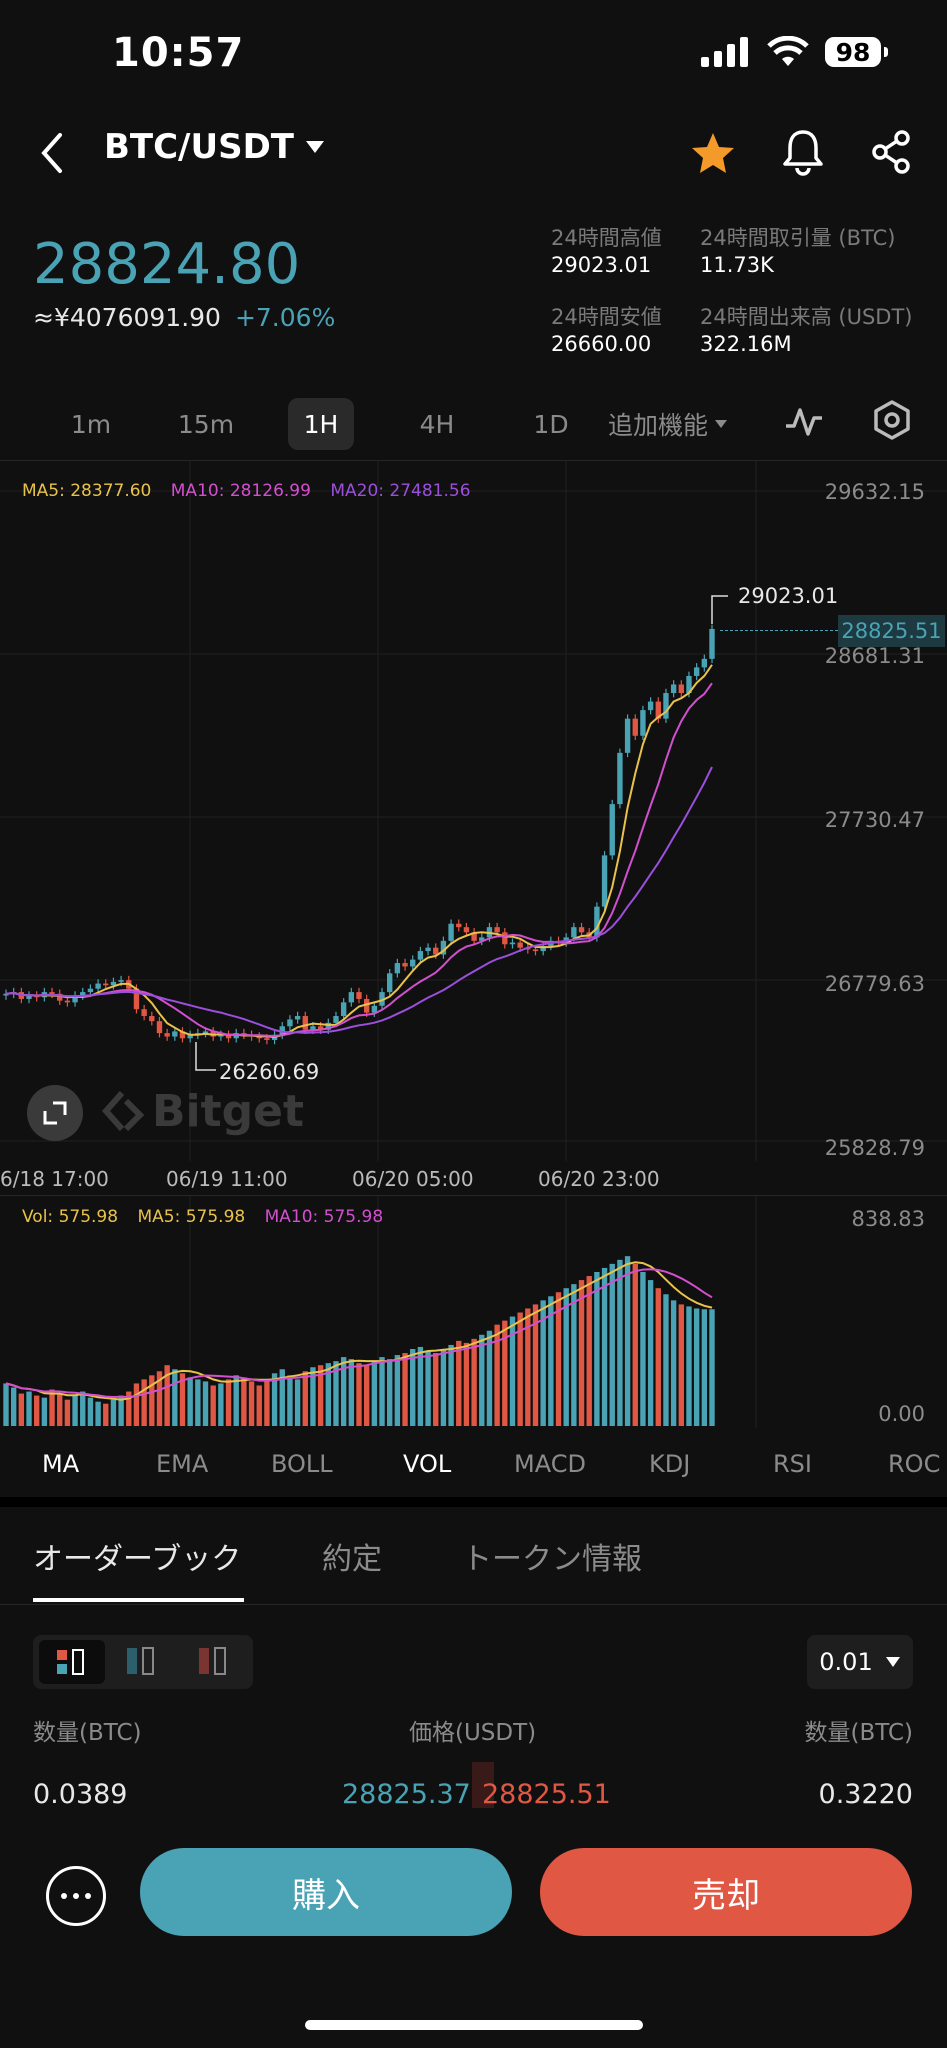 This screenshot has width=947, height=2048. I want to click on more-features-label: 追加機能, so click(658, 425).